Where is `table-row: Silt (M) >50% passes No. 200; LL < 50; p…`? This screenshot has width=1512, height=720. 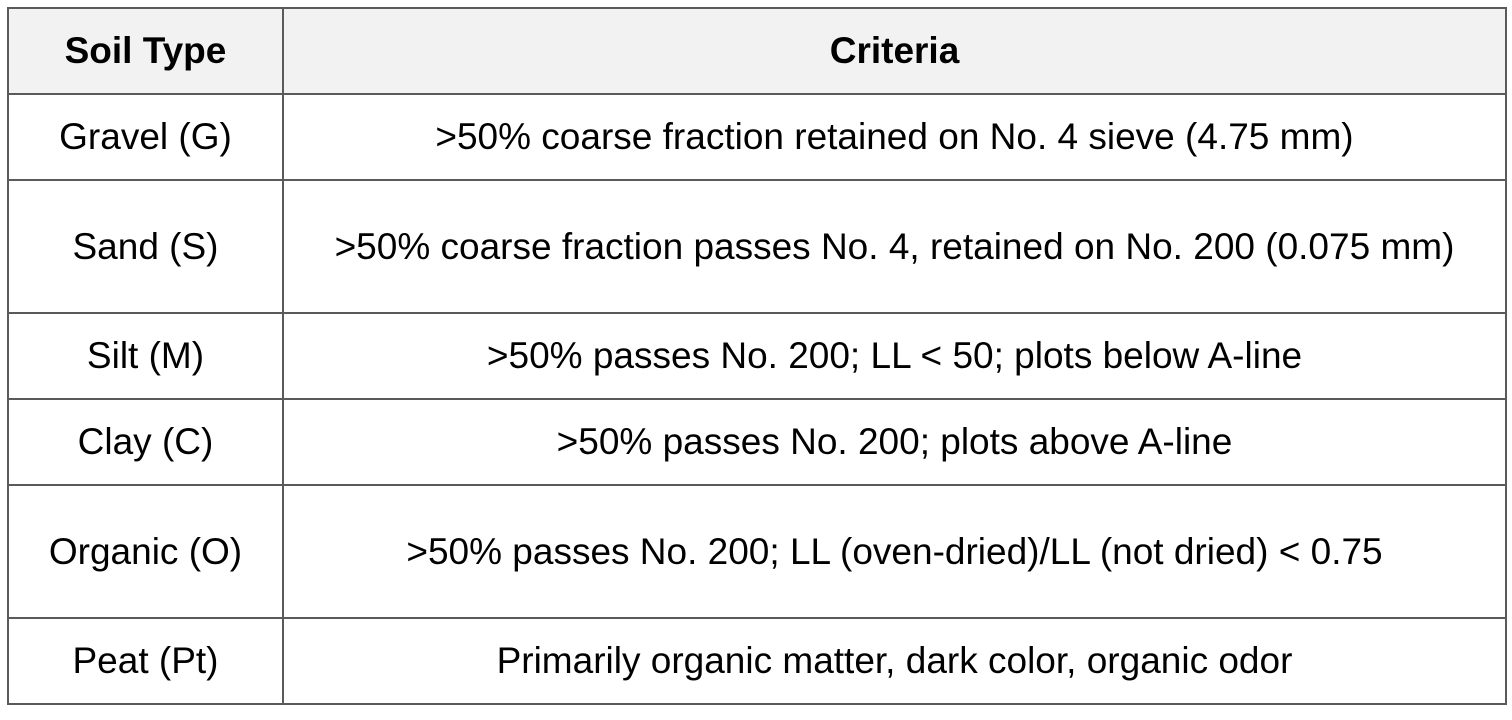 table-row: Silt (M) >50% passes No. 200; LL < 50; p… is located at coordinates (757, 356).